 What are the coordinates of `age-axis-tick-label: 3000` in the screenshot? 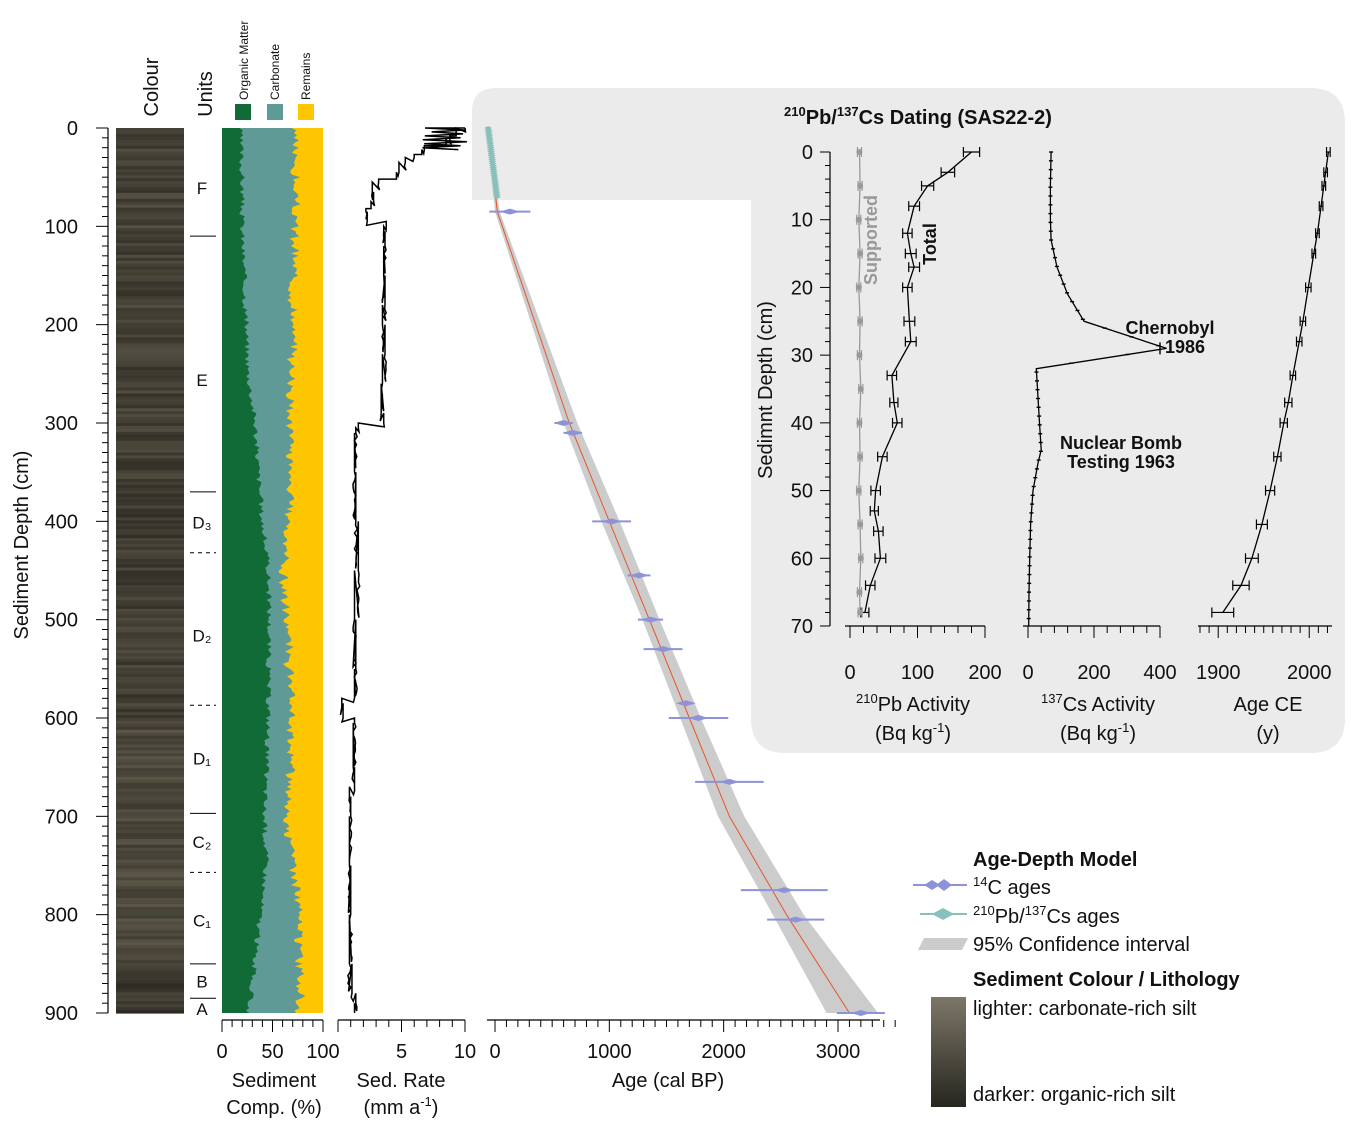 It's located at (838, 1052).